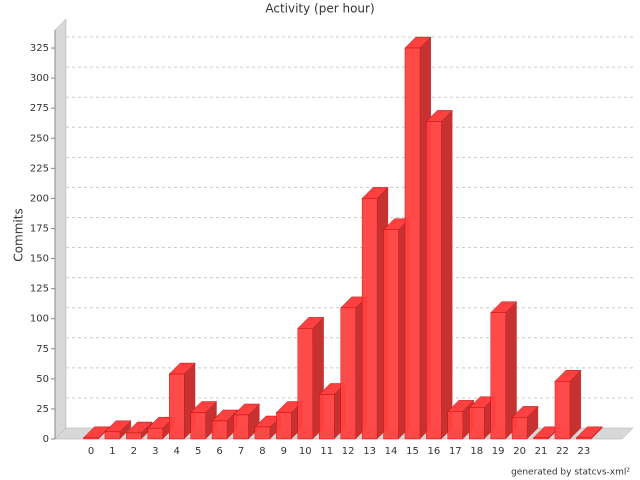  I want to click on y-tick-label: 125, so click(39, 289).